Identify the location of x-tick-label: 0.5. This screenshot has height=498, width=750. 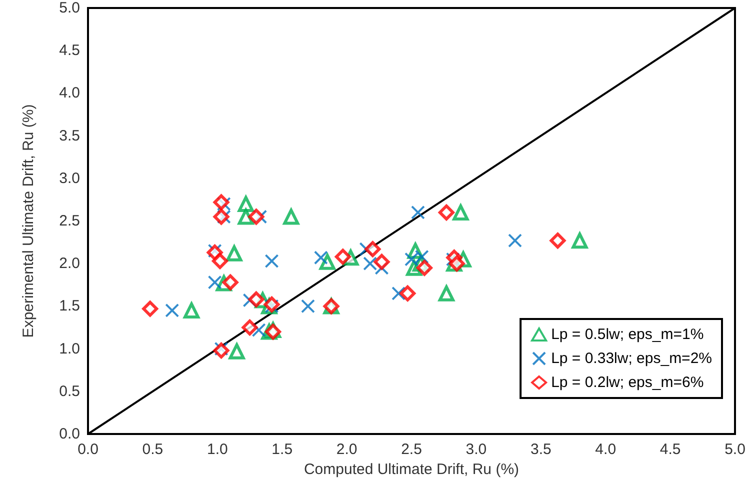
(153, 449).